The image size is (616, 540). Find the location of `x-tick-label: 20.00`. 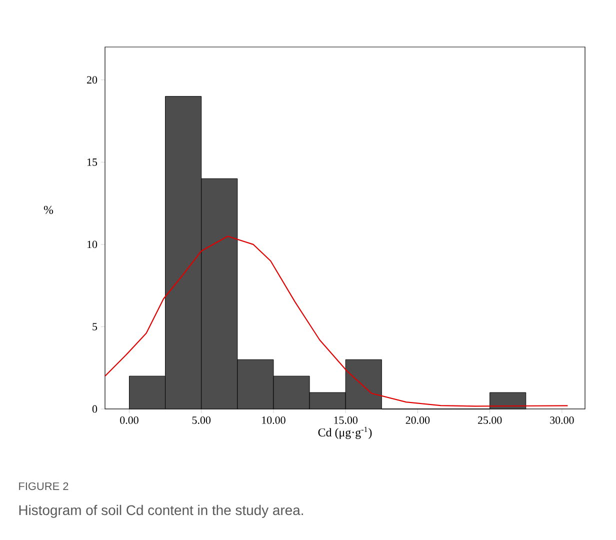

x-tick-label: 20.00 is located at coordinates (418, 420).